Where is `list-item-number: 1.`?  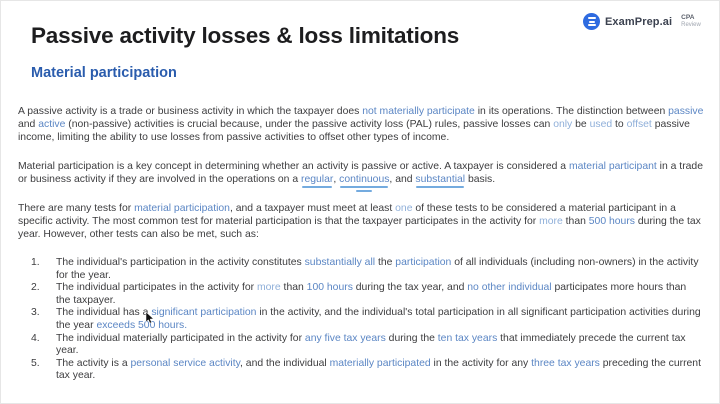 list-item-number: 1. is located at coordinates (35, 262).